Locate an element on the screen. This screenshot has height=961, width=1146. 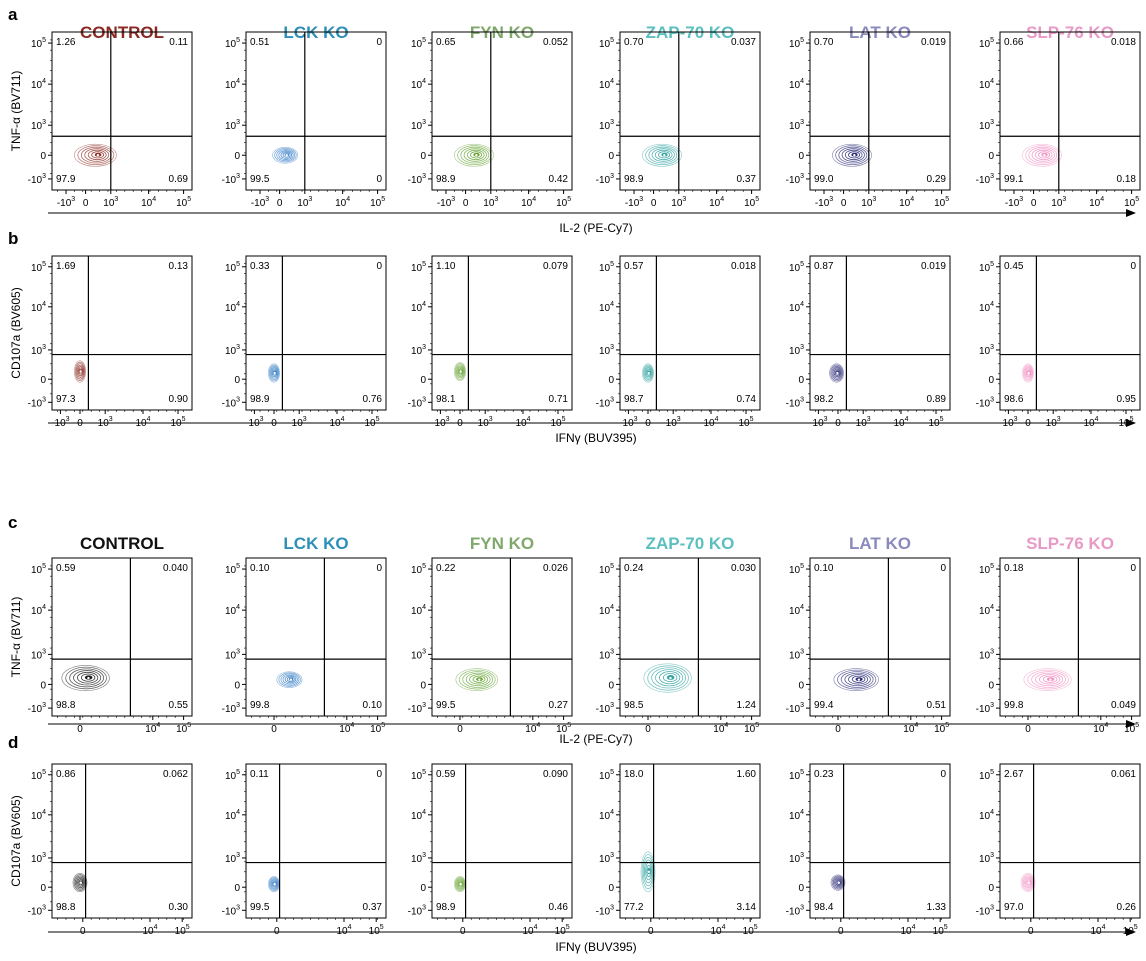
x-tick-label: 0 is located at coordinates (1031, 931).